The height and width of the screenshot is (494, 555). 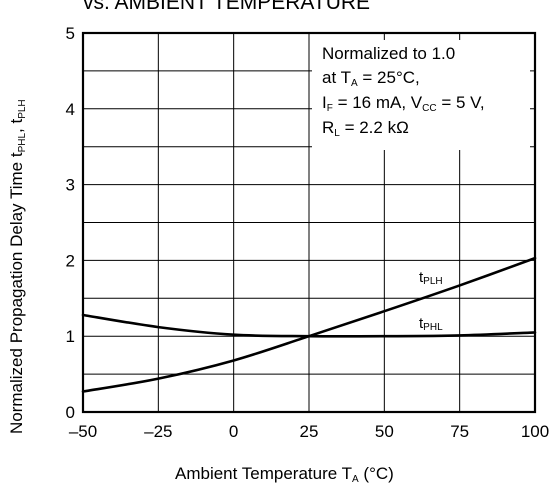 What do you see at coordinates (431, 324) in the screenshot?
I see `series-label-tphl: tPHL` at bounding box center [431, 324].